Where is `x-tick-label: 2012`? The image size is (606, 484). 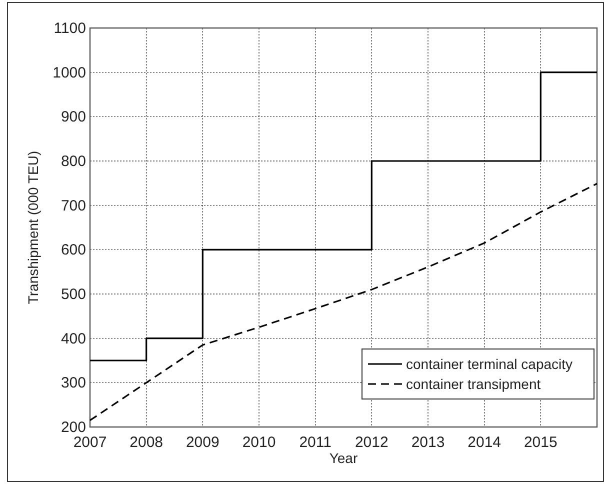 x-tick-label: 2012 is located at coordinates (371, 442).